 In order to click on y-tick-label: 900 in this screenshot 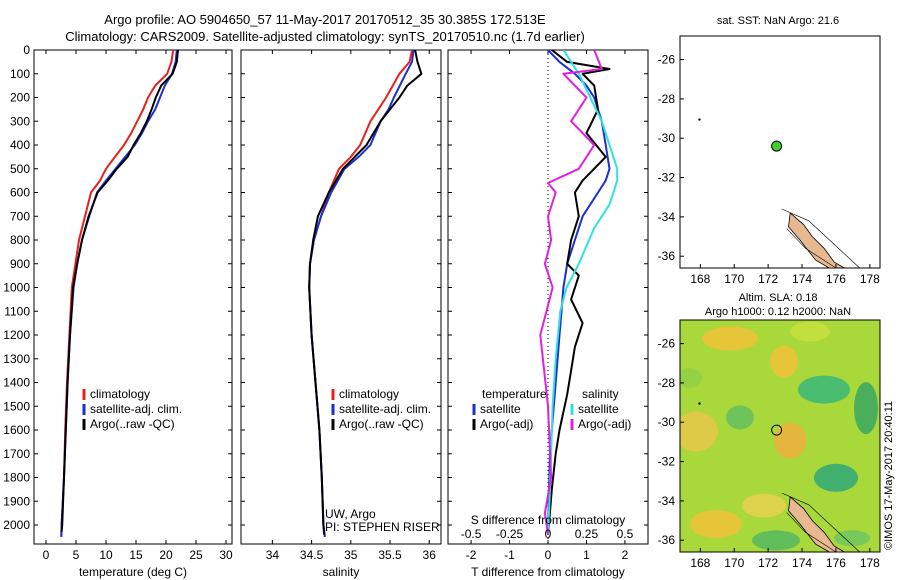, I will do `click(20, 264)`.